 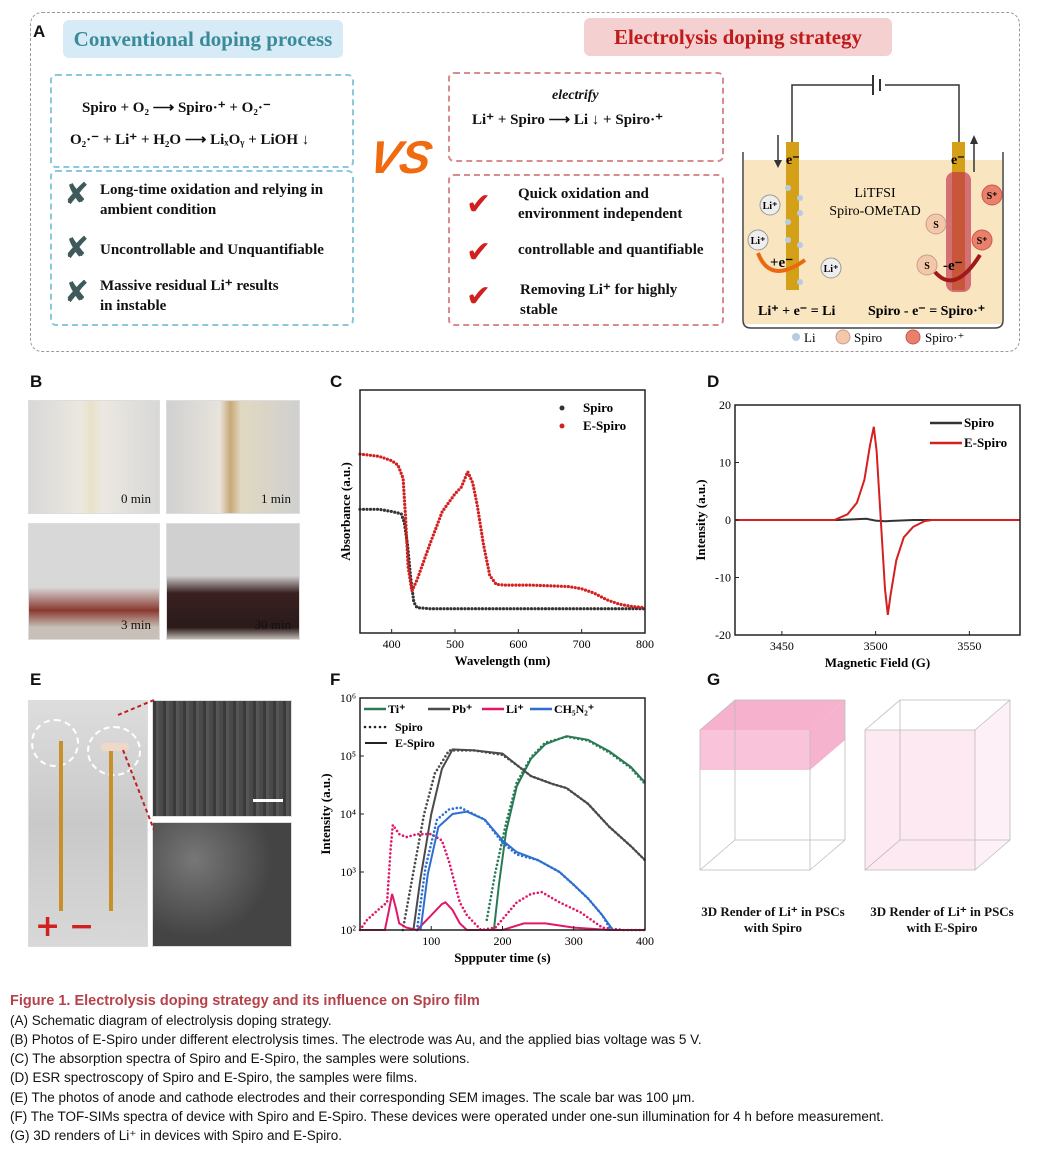 I want to click on x-tick-label: 200, so click(x=503, y=941).